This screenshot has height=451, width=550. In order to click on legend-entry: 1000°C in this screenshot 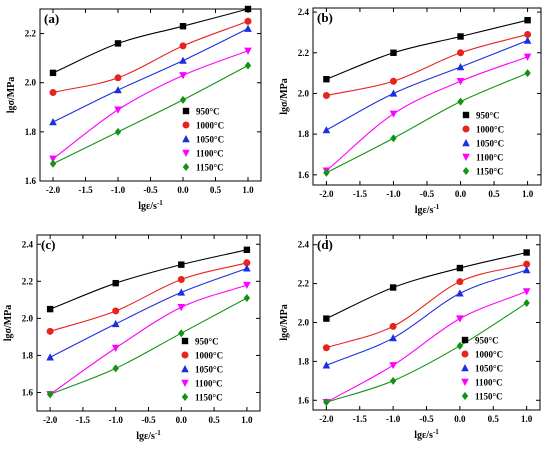, I will do `click(209, 356)`.